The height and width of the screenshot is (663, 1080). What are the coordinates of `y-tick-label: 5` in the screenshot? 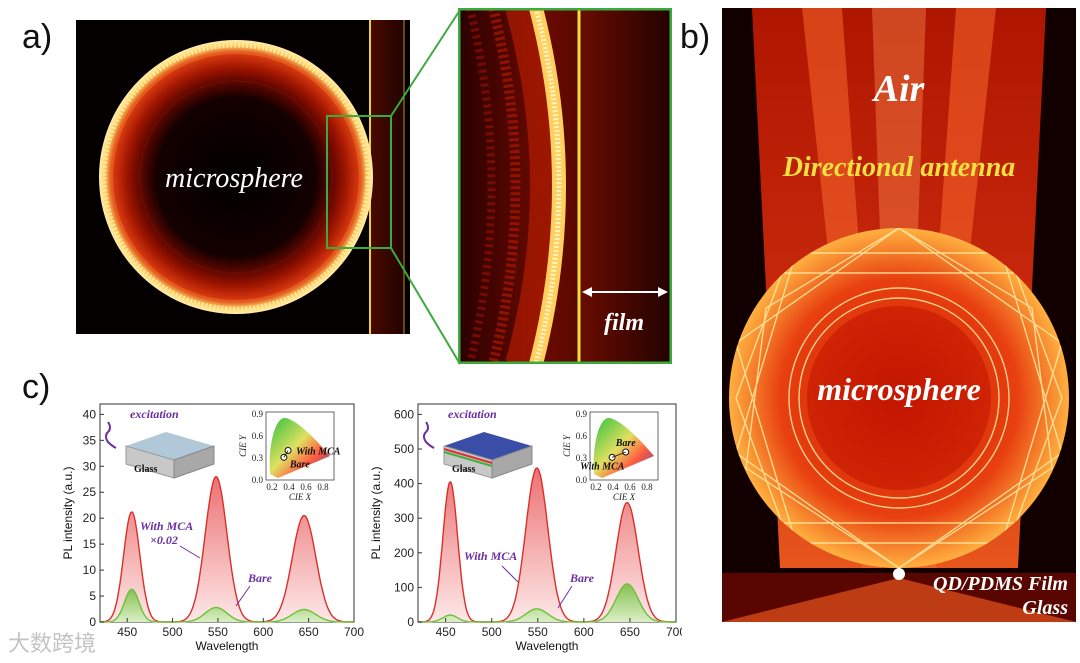 It's located at (92, 596).